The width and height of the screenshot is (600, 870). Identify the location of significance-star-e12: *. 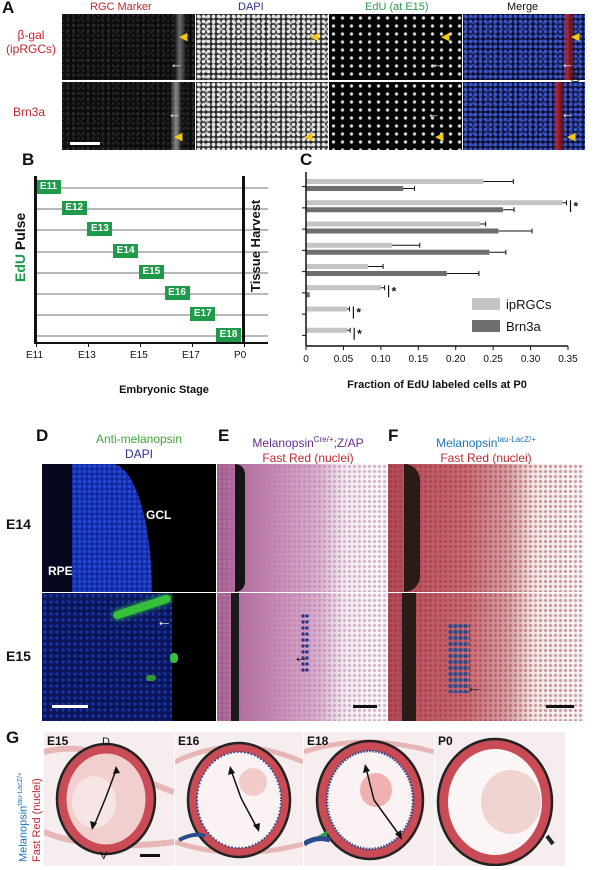
(576, 206).